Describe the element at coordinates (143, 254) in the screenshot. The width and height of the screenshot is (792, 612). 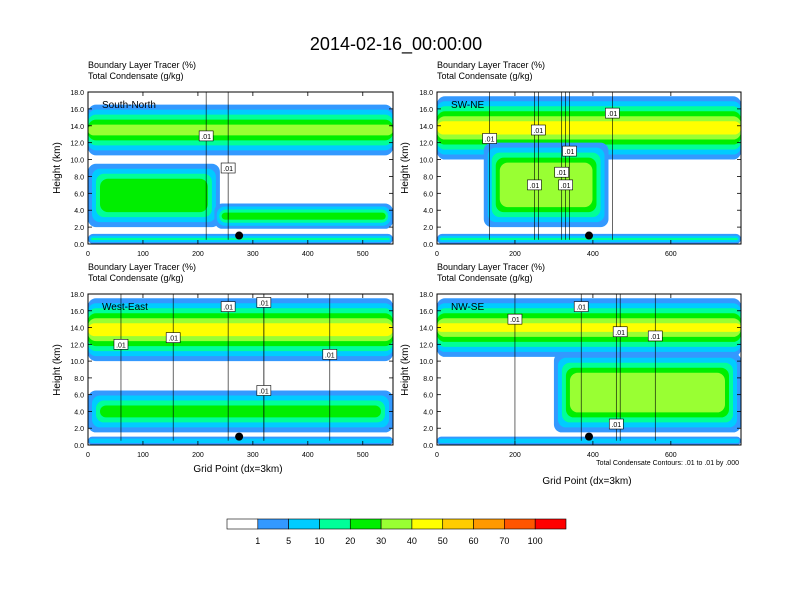
I see `x-tick-label: 100` at that location.